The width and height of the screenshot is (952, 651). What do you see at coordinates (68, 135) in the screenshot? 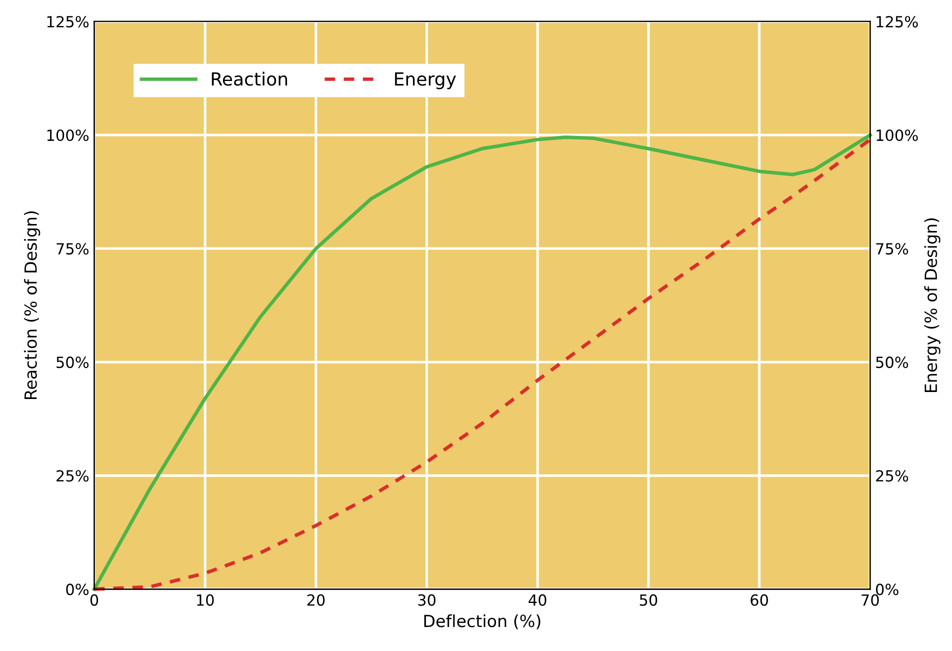
I see `y-tick-label: 100%` at bounding box center [68, 135].